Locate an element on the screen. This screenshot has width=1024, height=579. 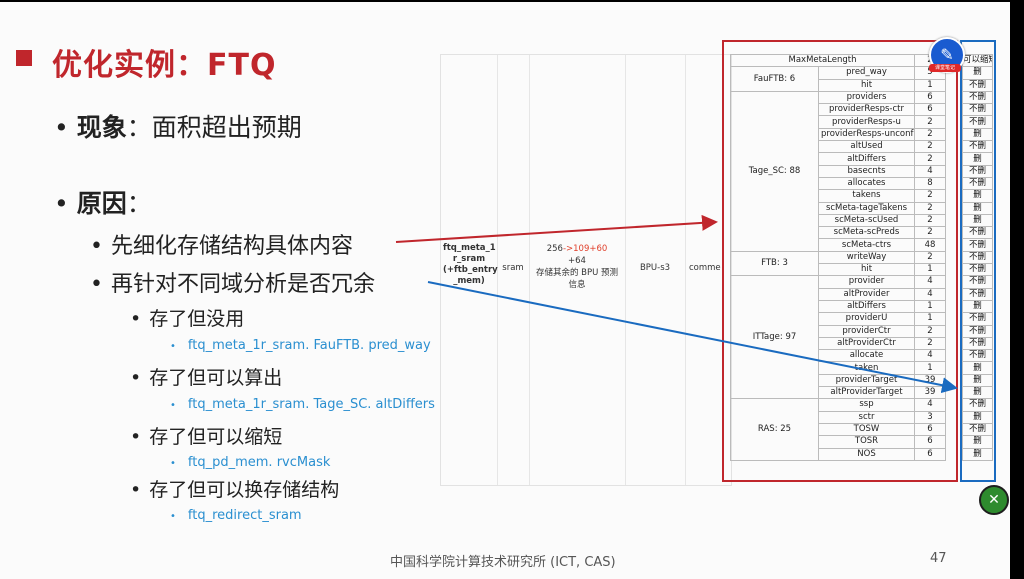
case-example-text: ftq_meta_1r_sram. Tage_SC. altDiffers is located at coordinates (311, 404).